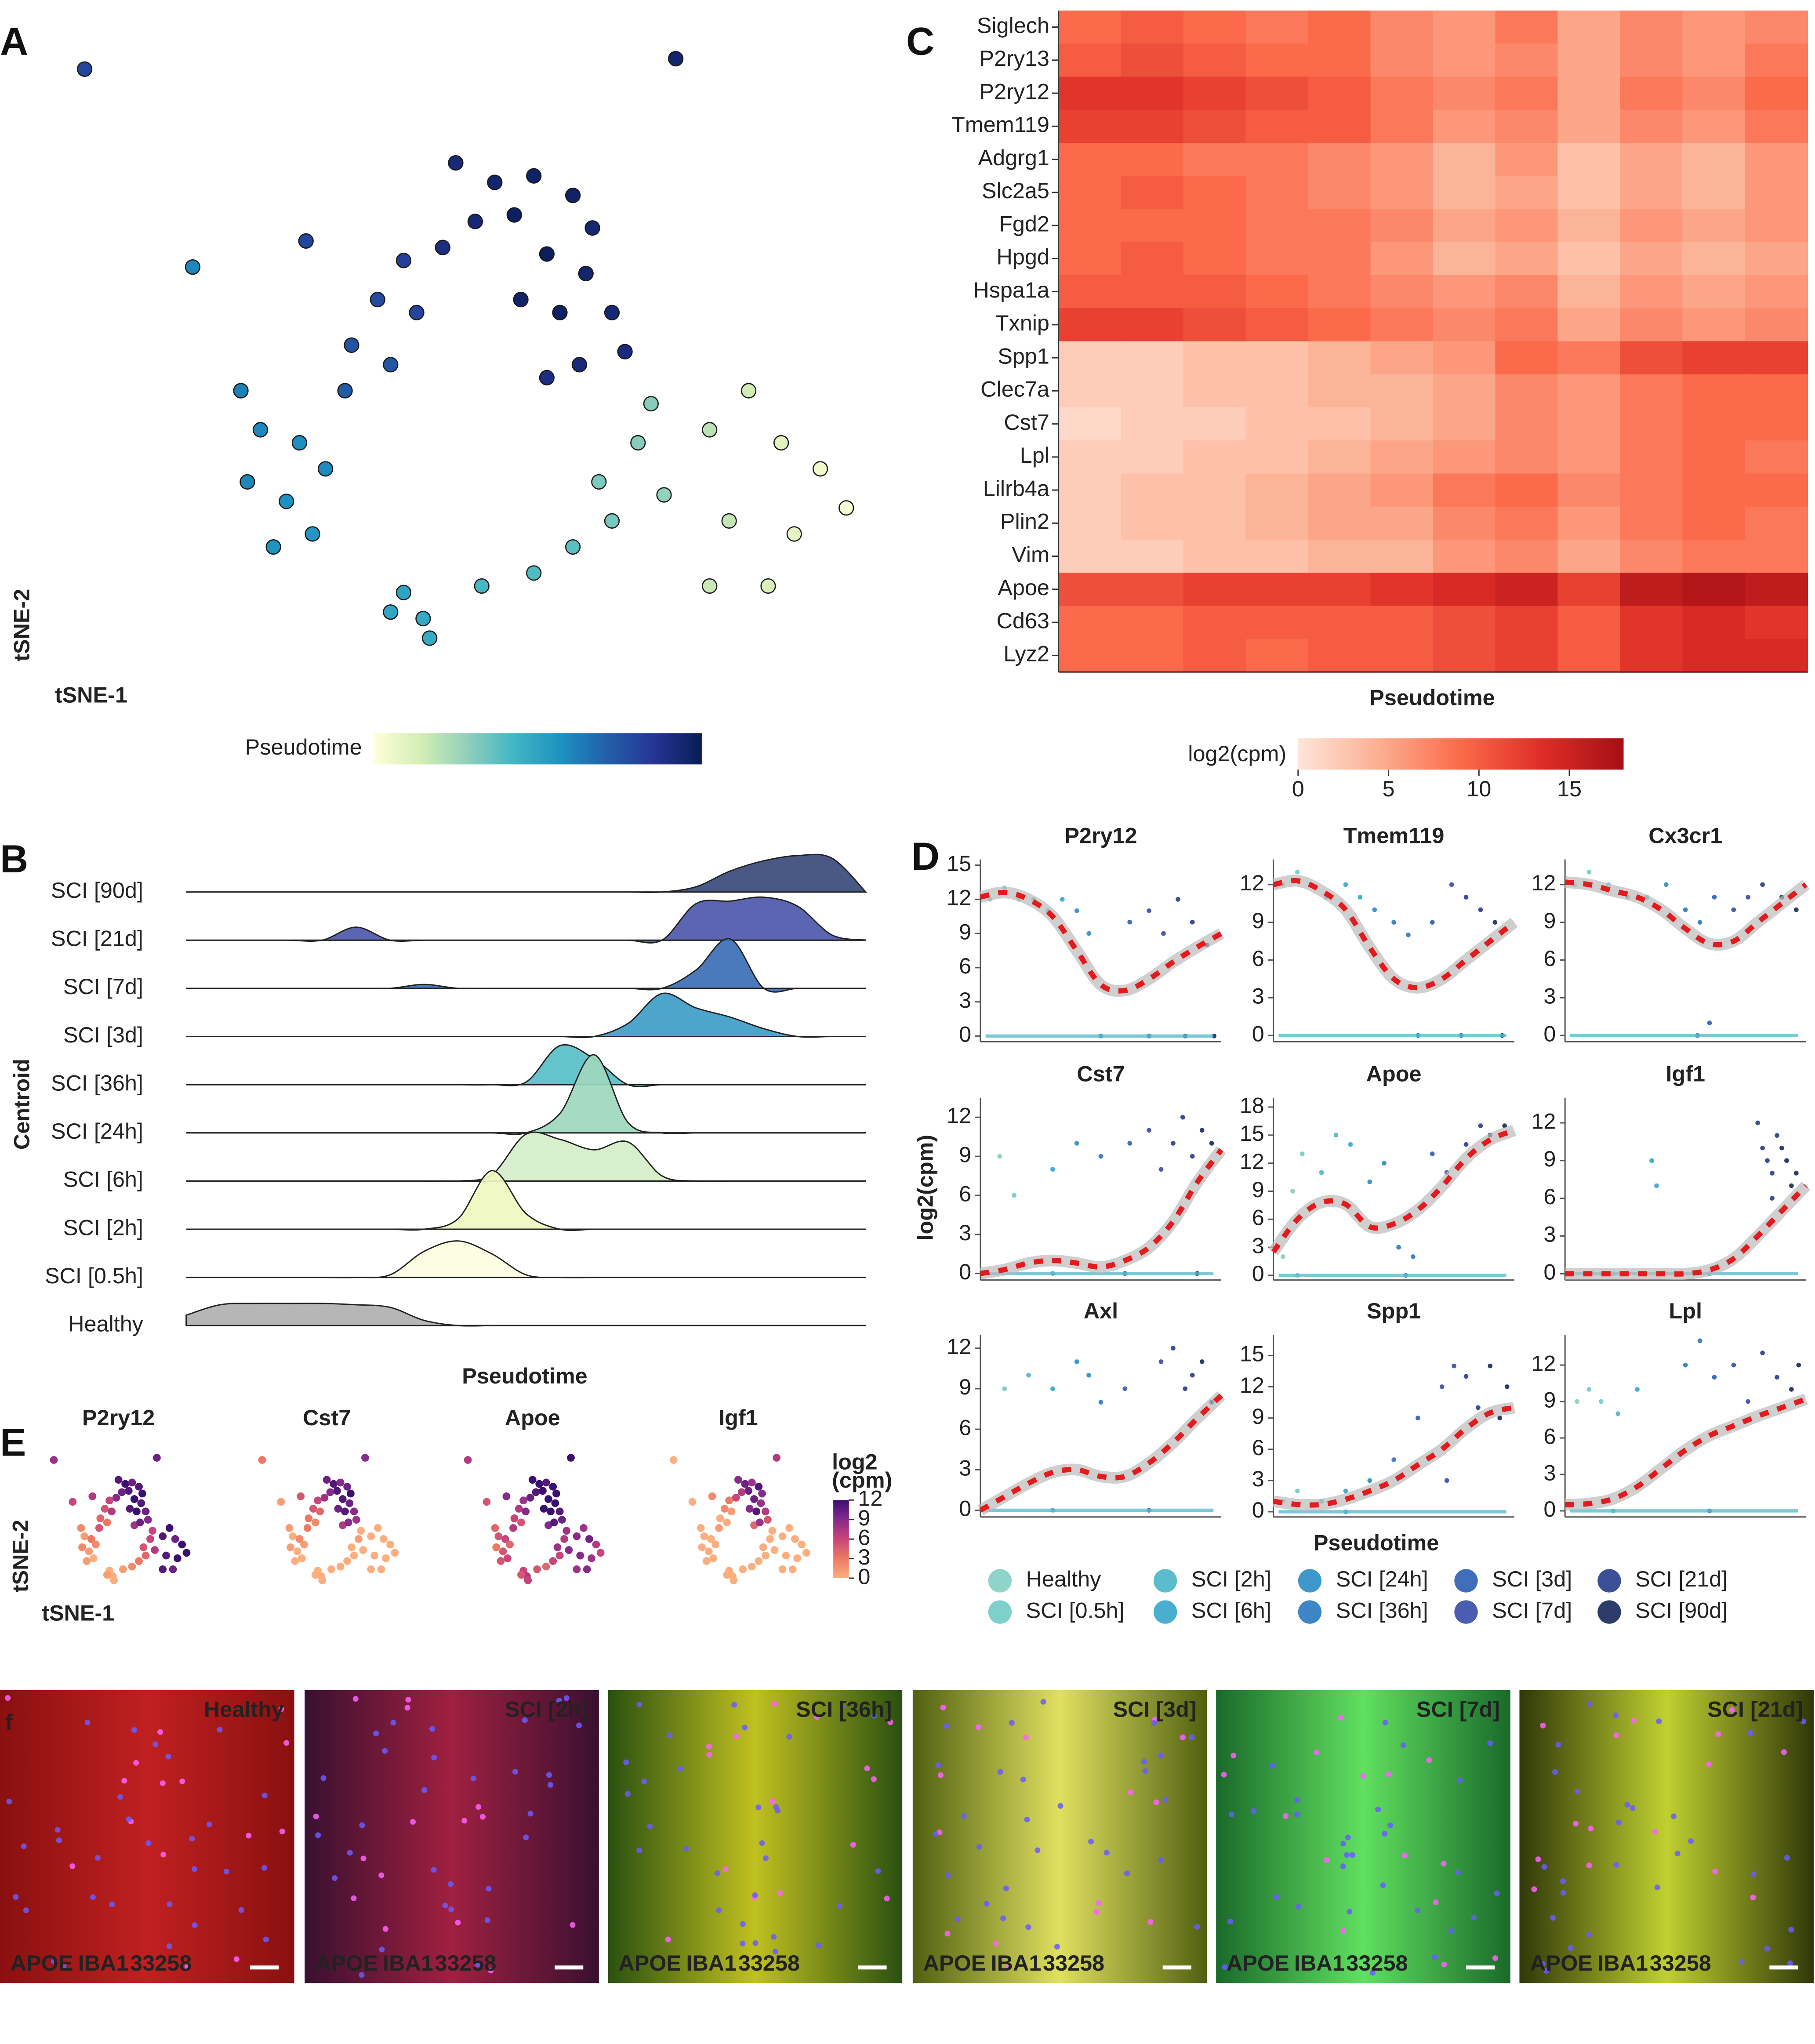 This screenshot has width=1815, height=2044. Describe the element at coordinates (1686, 914) in the screenshot. I see `trend-line` at that location.